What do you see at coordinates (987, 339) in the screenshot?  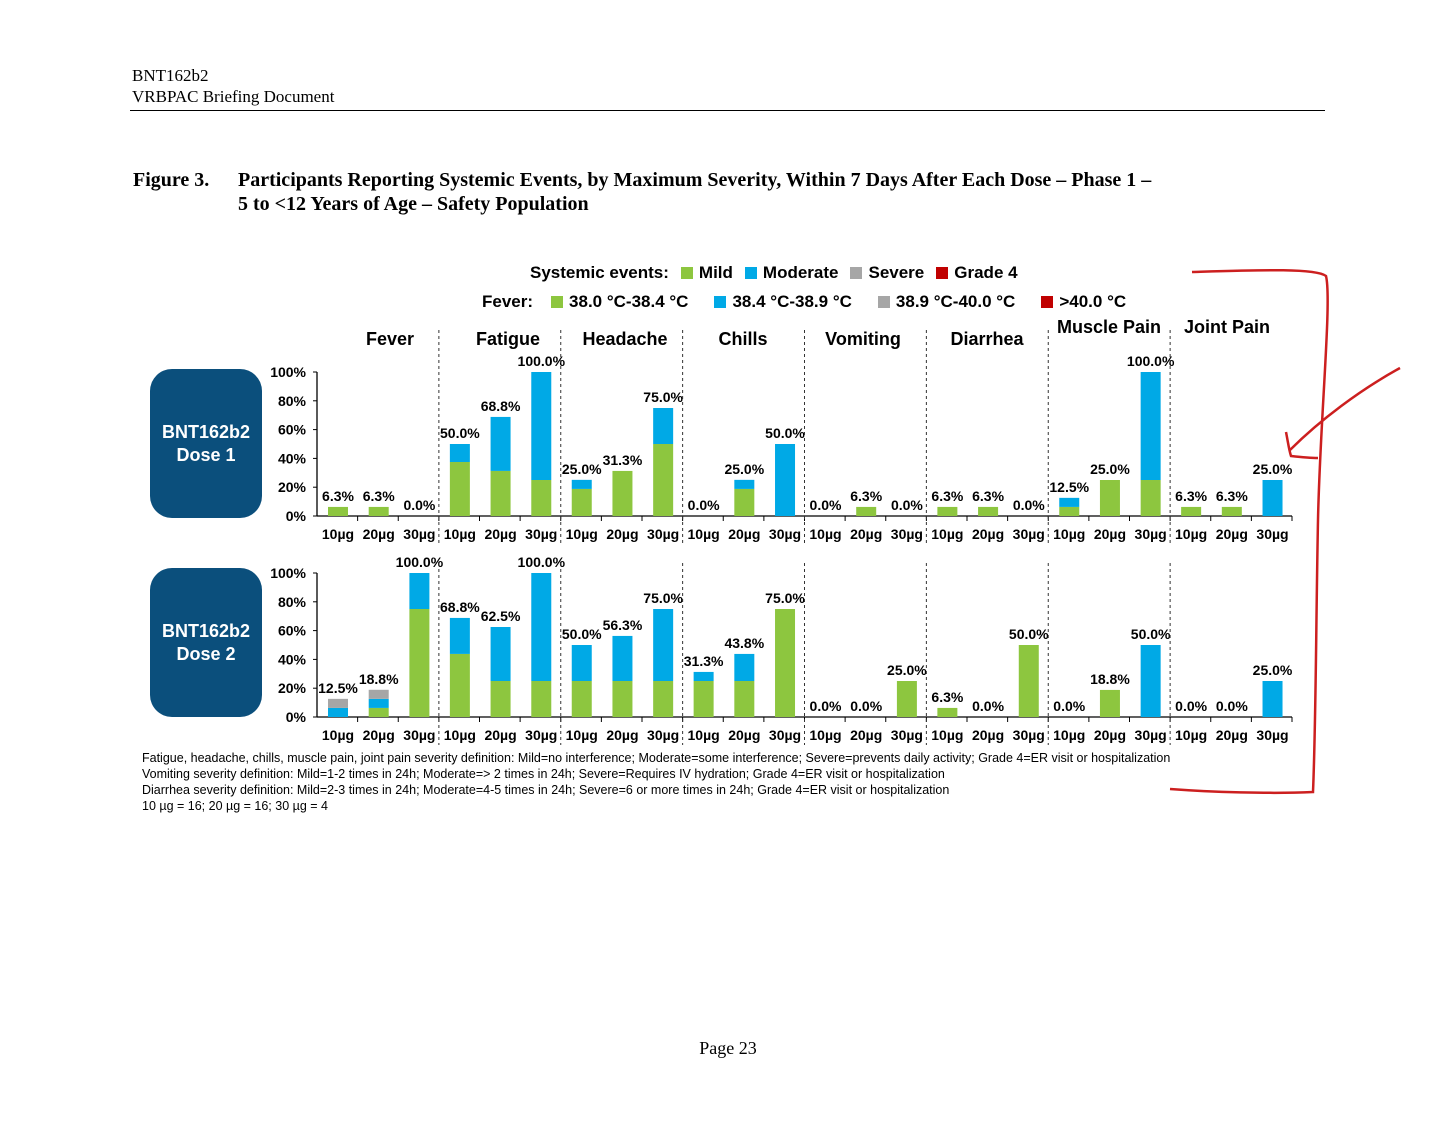 I see `category-diarrhea: Diarrhea` at bounding box center [987, 339].